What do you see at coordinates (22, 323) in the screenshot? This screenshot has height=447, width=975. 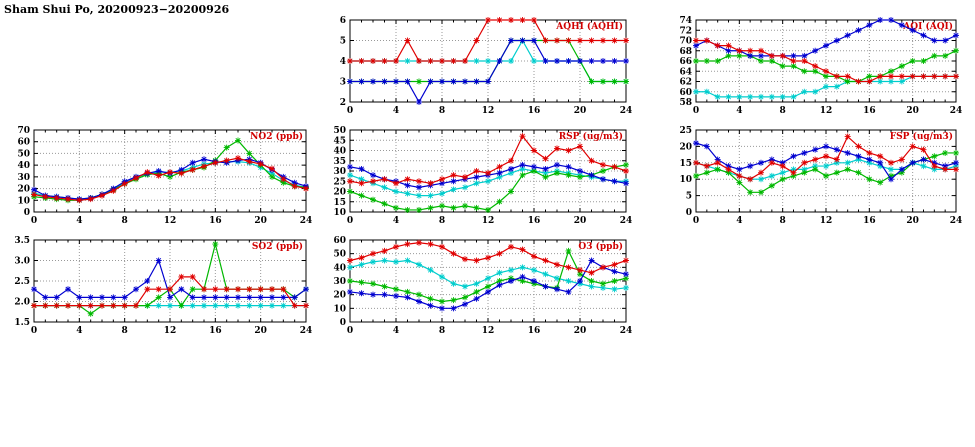 I see `svg-text: 1.5` at bounding box center [22, 323].